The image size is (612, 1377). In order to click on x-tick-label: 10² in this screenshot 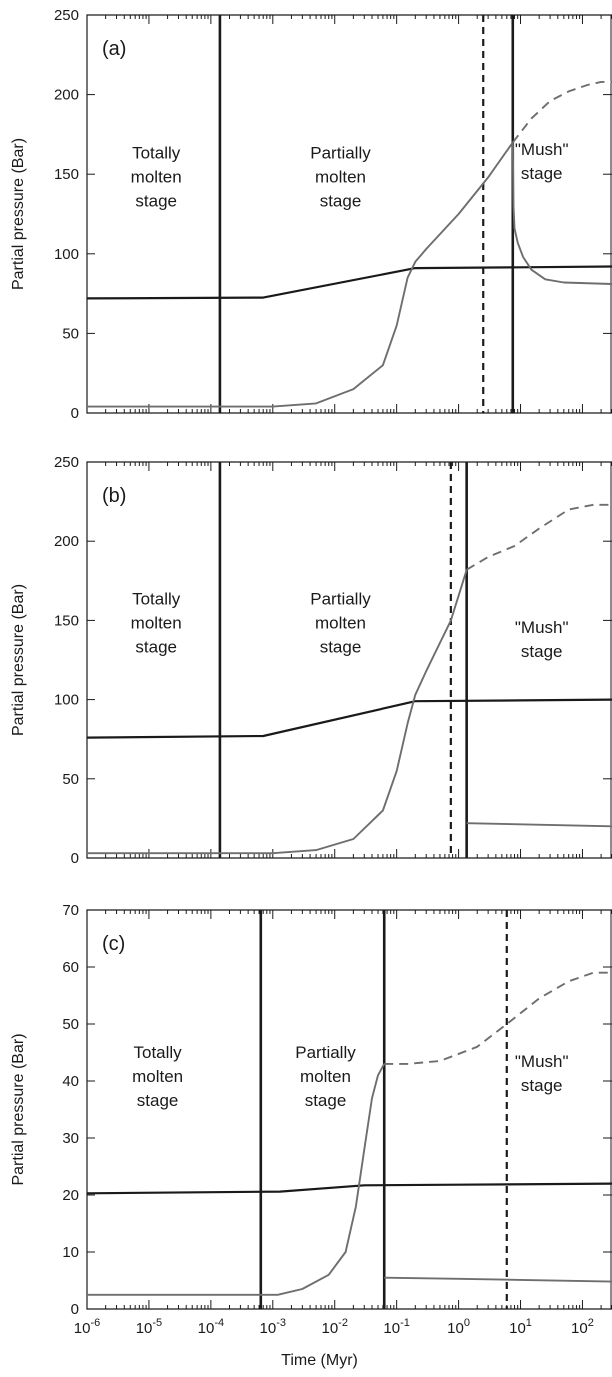, I will do `click(582, 1327)`.